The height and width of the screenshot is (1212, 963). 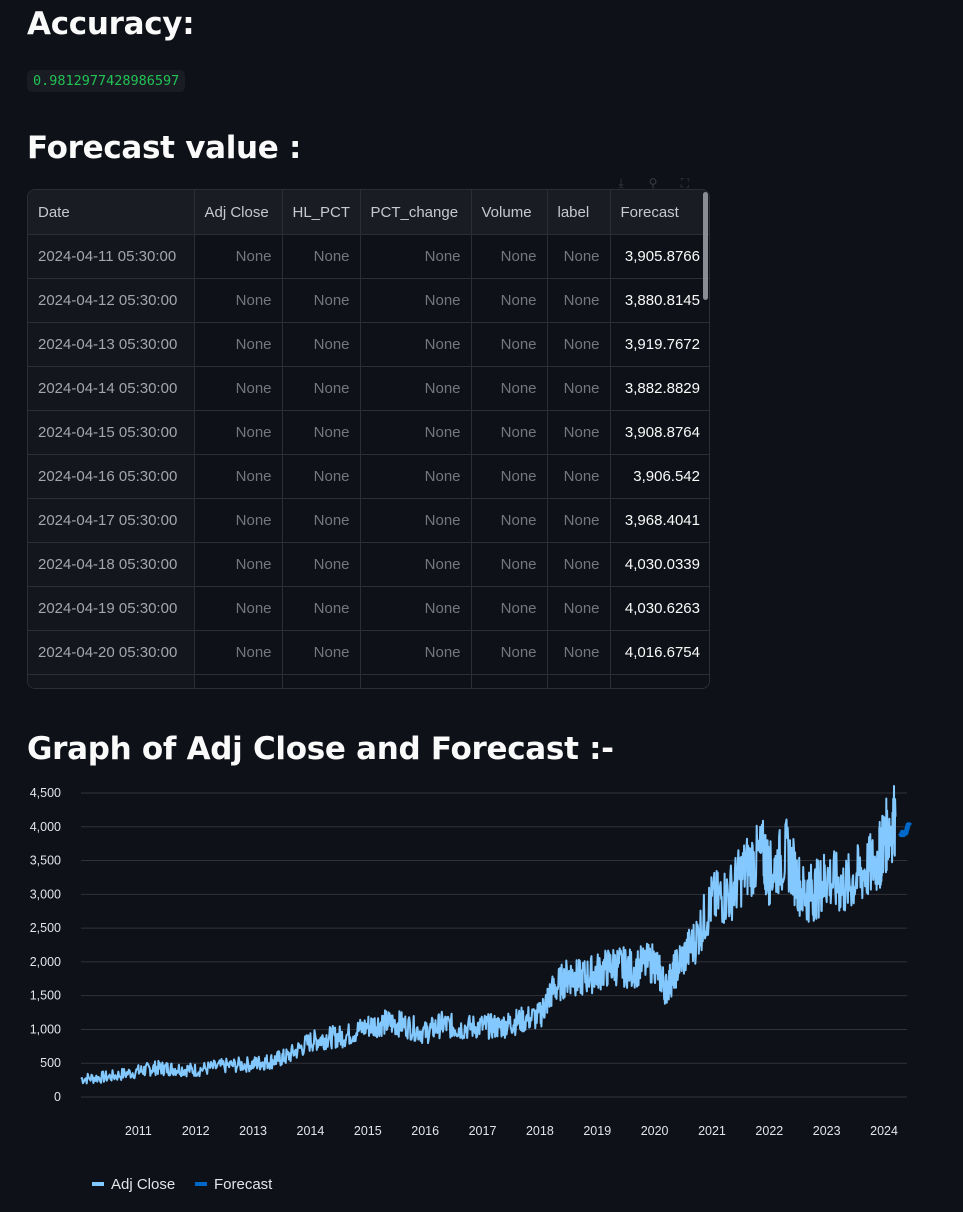 I want to click on forecast-cell: 3,919.7672, so click(x=659, y=344).